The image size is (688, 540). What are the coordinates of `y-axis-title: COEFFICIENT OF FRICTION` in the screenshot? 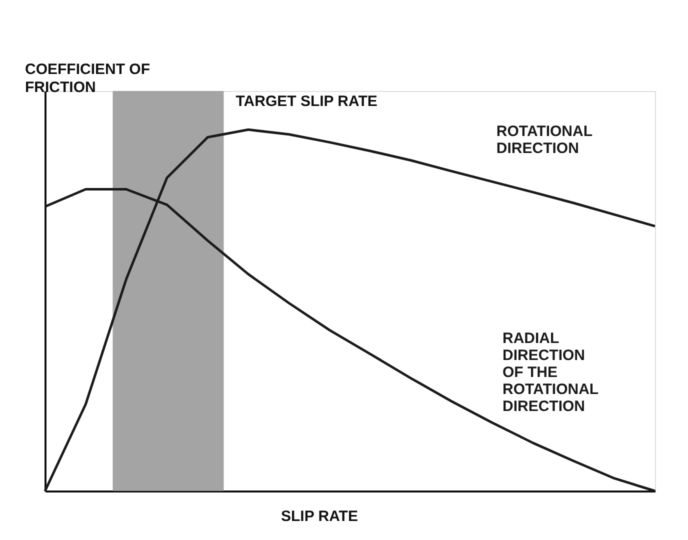 It's located at (87, 78).